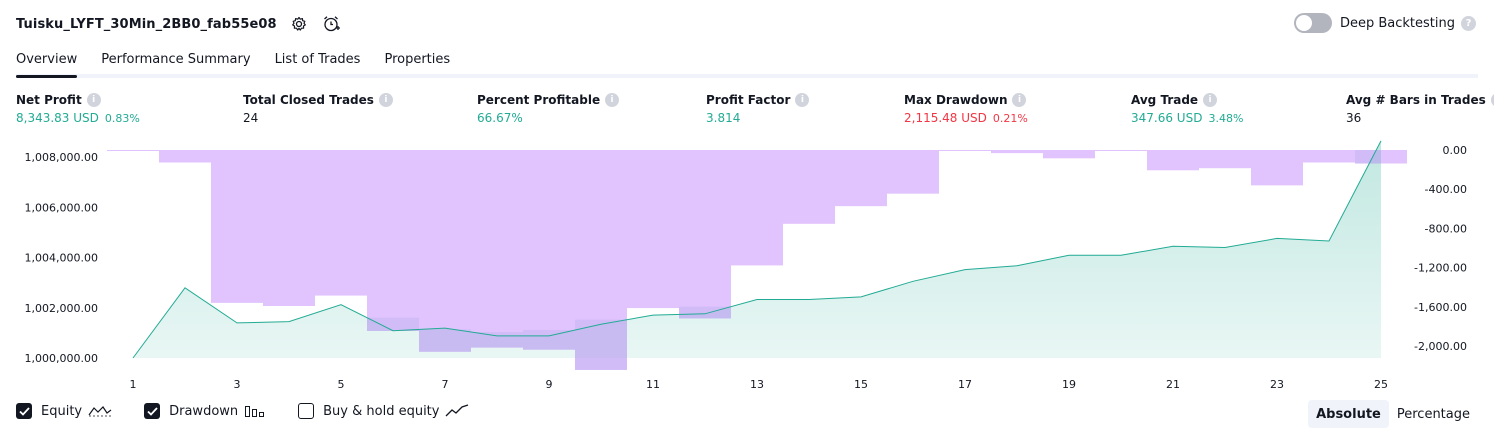  Describe the element at coordinates (61, 157) in the screenshot. I see `left-tick-label: 1,008,000.00` at that location.